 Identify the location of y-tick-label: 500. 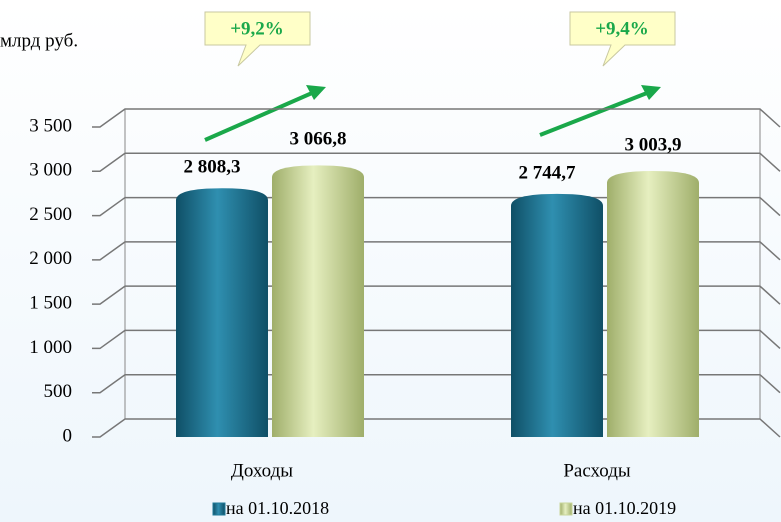
(58, 391).